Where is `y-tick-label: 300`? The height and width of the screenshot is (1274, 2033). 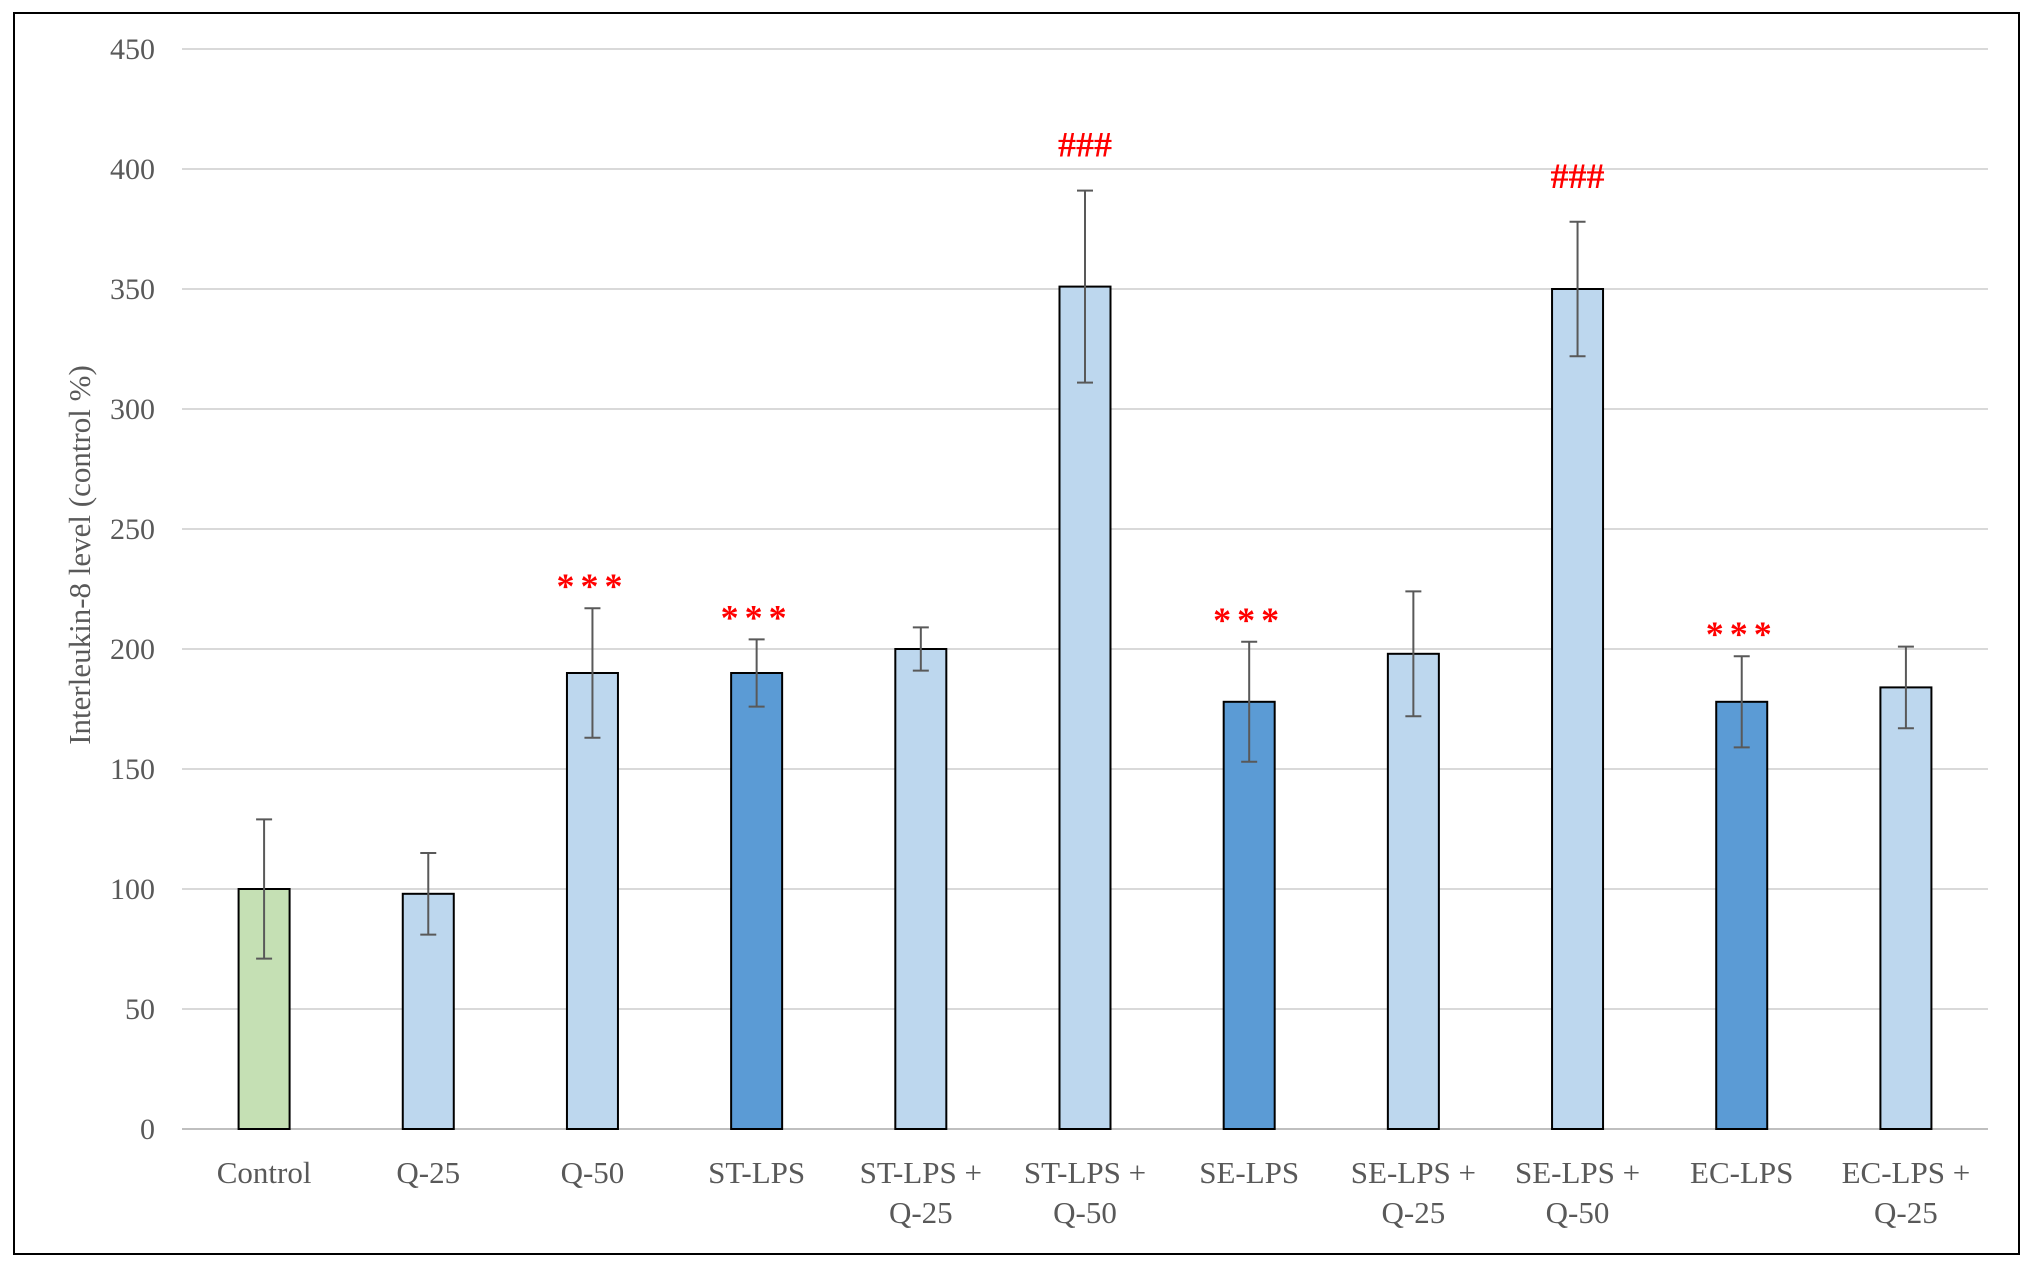
y-tick-label: 300 is located at coordinates (132, 409).